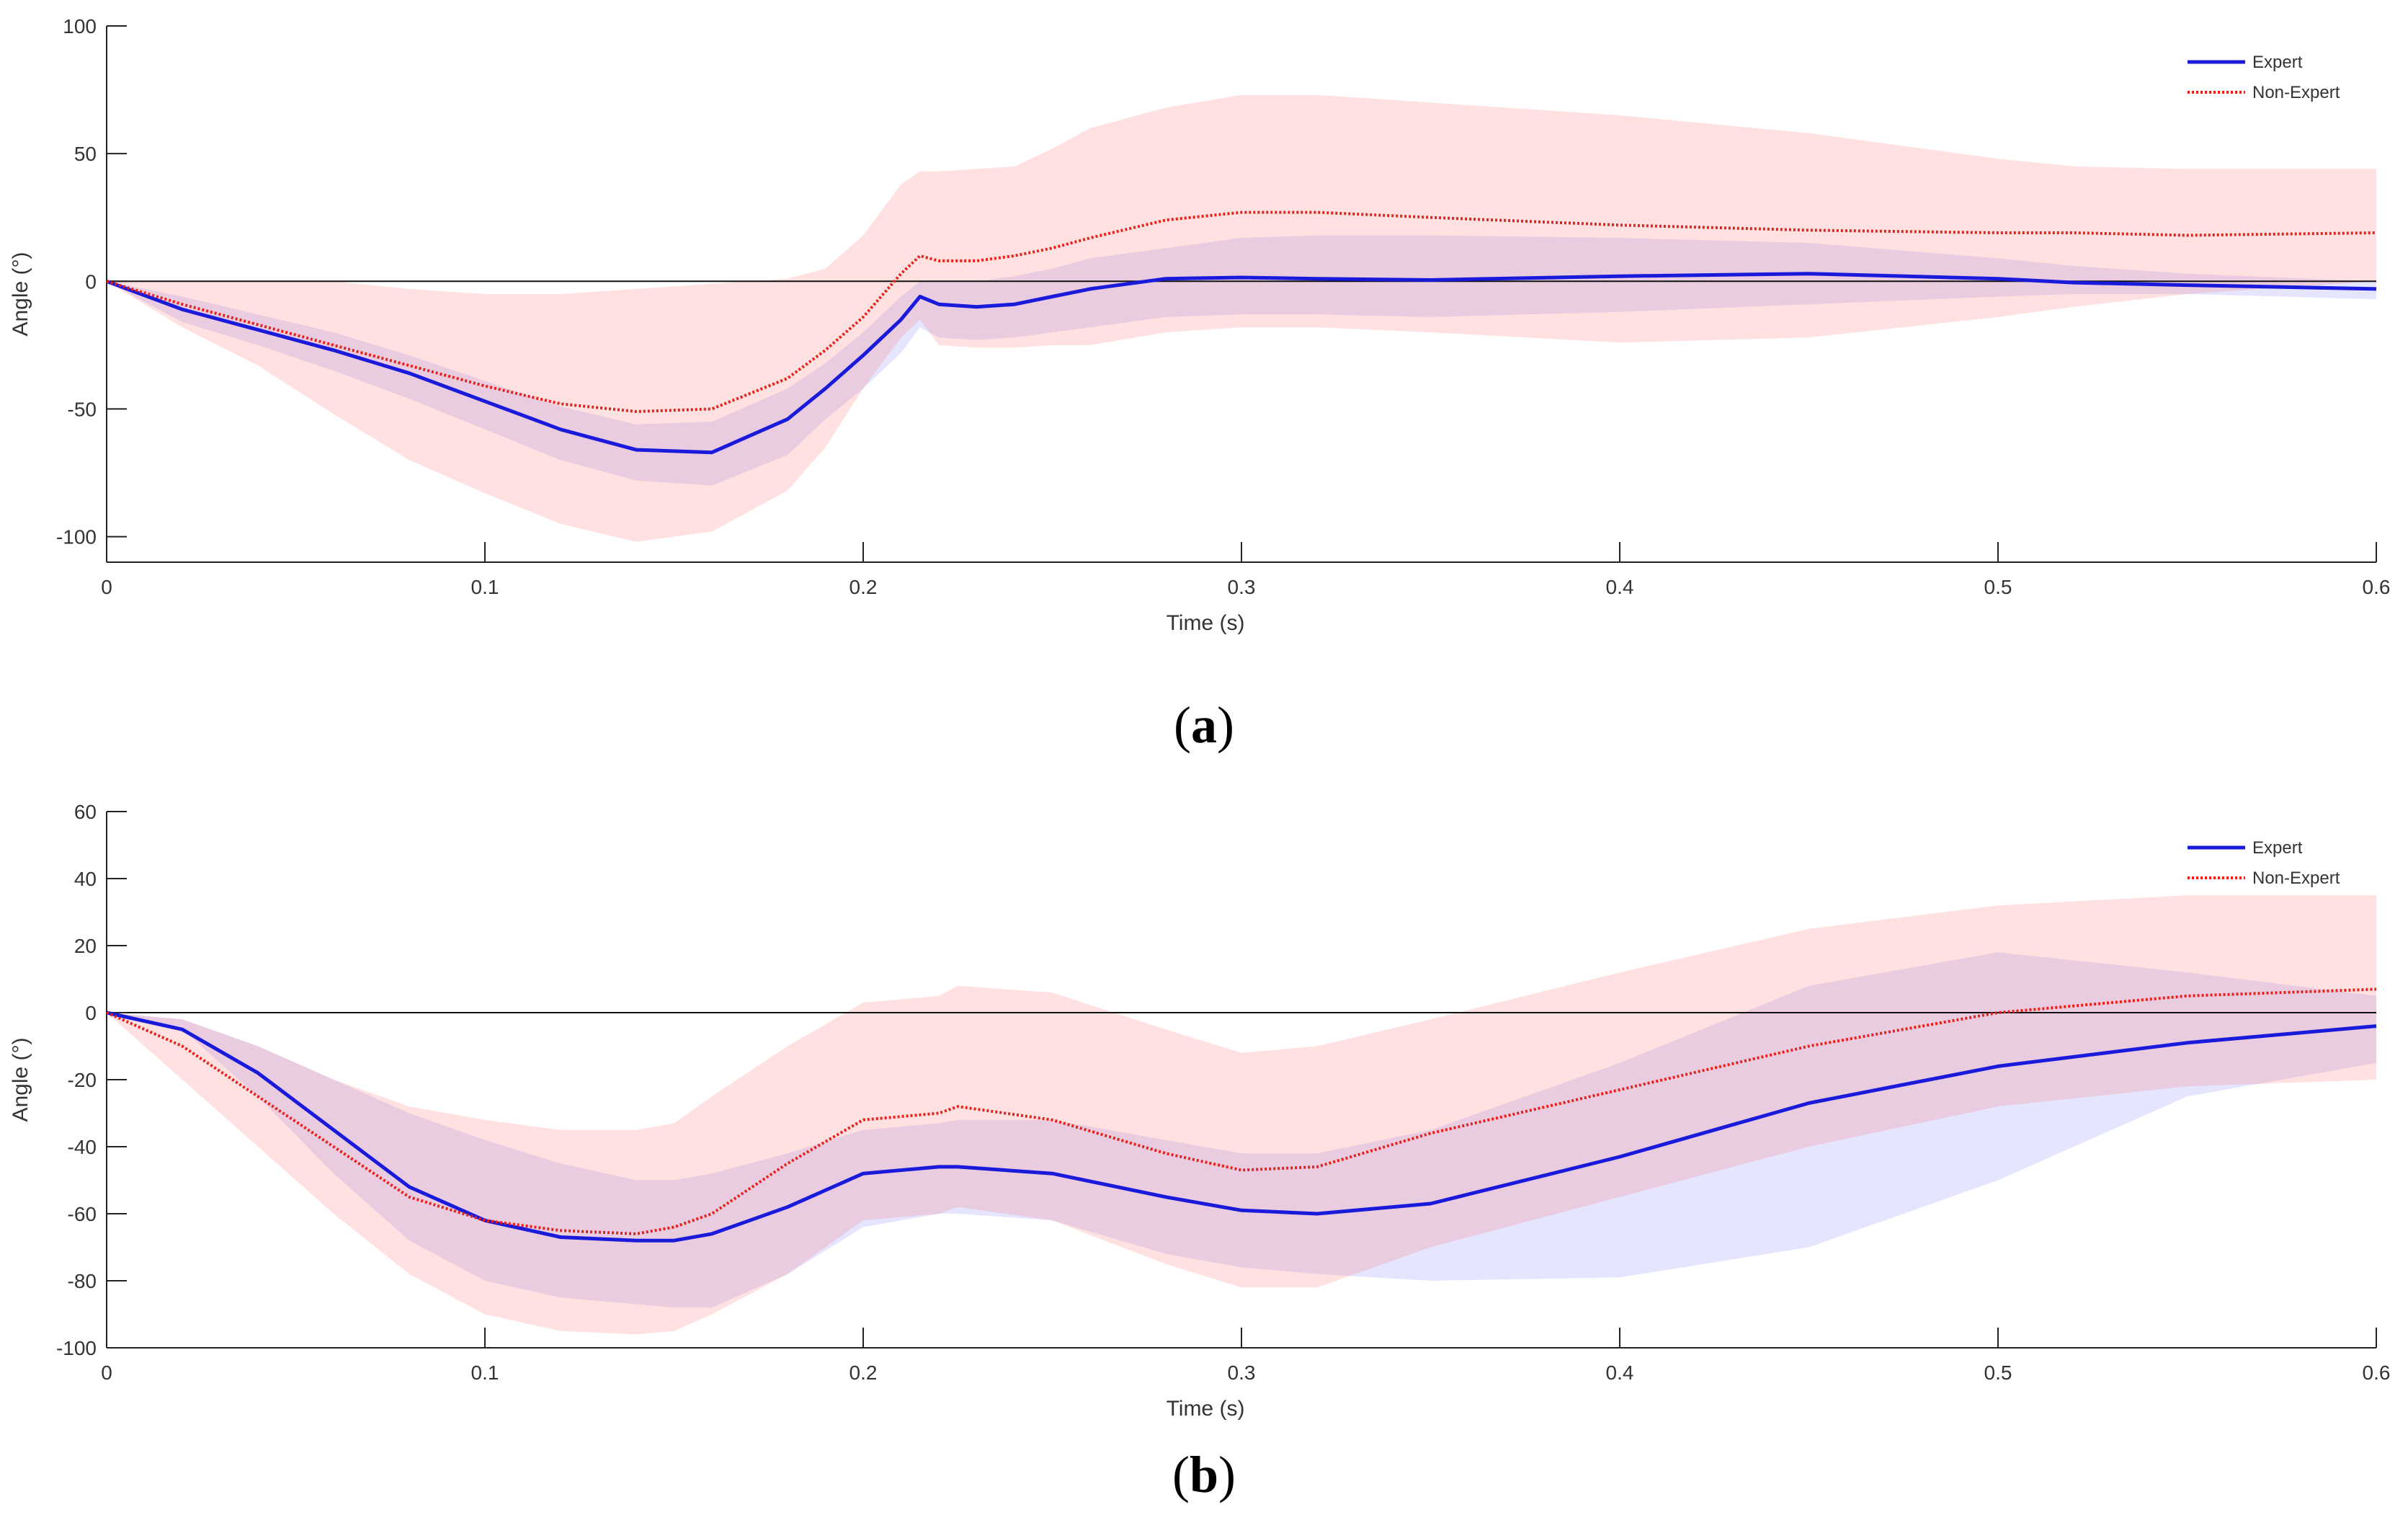  I want to click on y-tick-label: -60, so click(82, 1214).